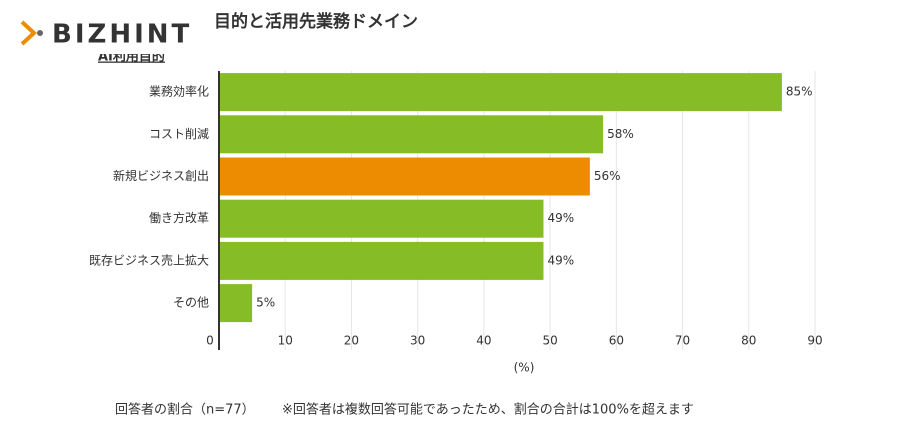  Describe the element at coordinates (185, 410) in the screenshot. I see `note: 回答者の割合（n=77）` at that location.